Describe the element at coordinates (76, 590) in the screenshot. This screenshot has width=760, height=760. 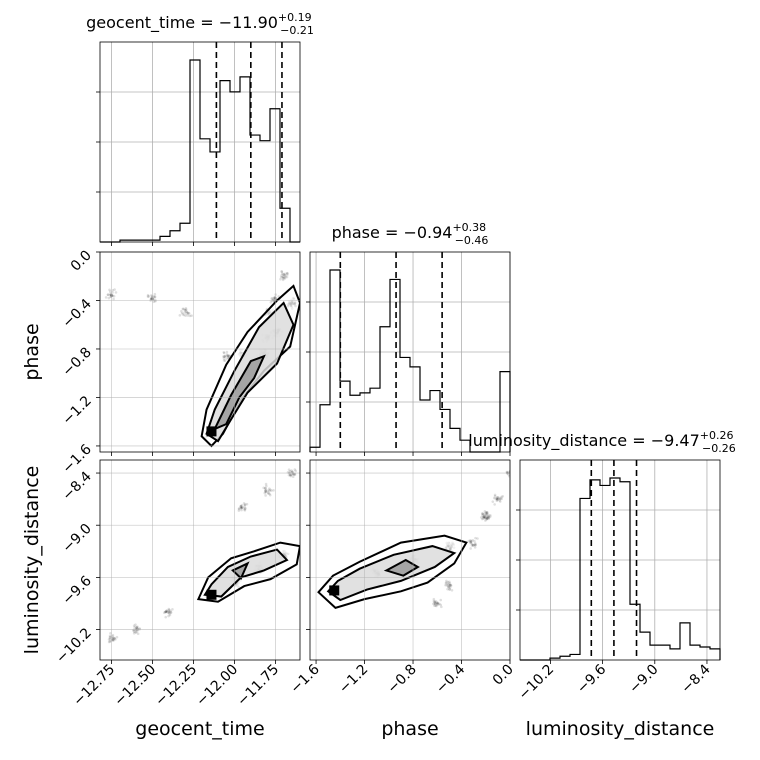
I see `y-tick-label: −9.6` at that location.